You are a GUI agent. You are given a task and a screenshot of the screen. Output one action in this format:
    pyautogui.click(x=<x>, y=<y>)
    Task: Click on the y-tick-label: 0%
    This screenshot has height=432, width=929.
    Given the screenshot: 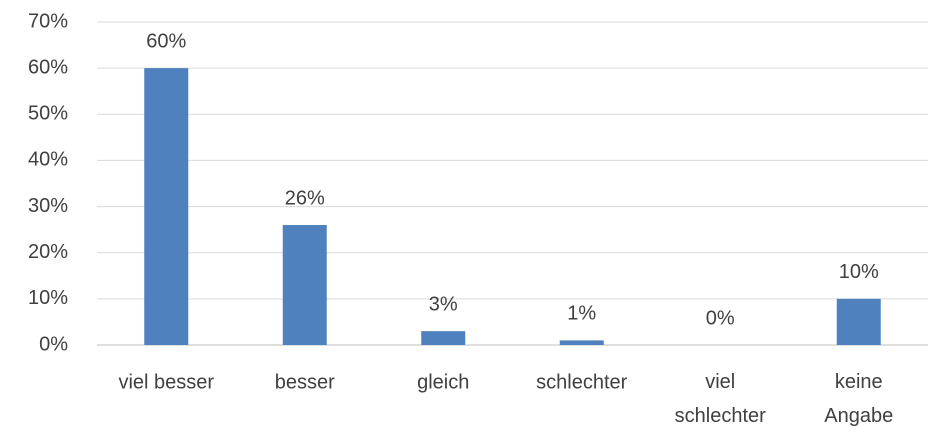 What is the action you would take?
    pyautogui.click(x=53, y=344)
    